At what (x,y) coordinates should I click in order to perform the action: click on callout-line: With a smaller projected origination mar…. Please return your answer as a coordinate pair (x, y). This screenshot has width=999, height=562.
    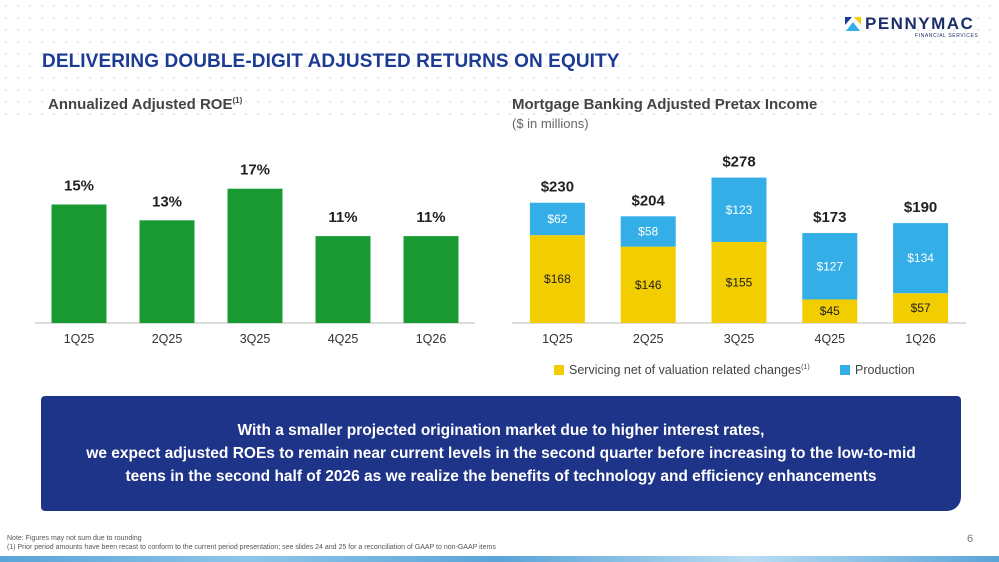
    Looking at the image, I should click on (501, 430).